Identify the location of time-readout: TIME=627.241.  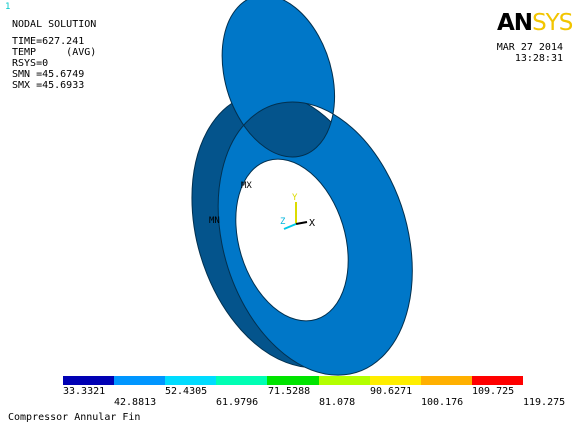
(48, 41).